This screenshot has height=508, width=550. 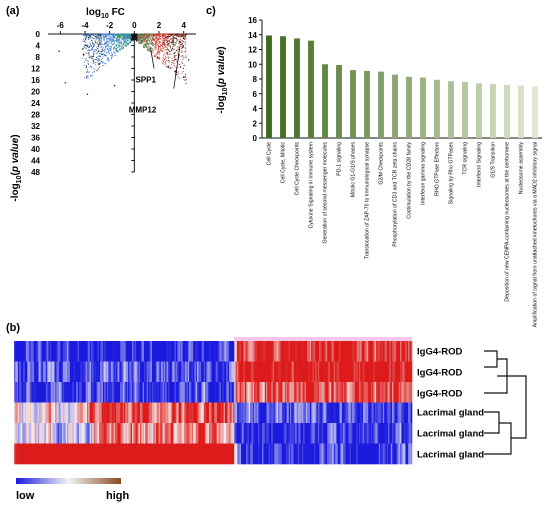 What do you see at coordinates (395, 106) in the screenshot?
I see `bar` at bounding box center [395, 106].